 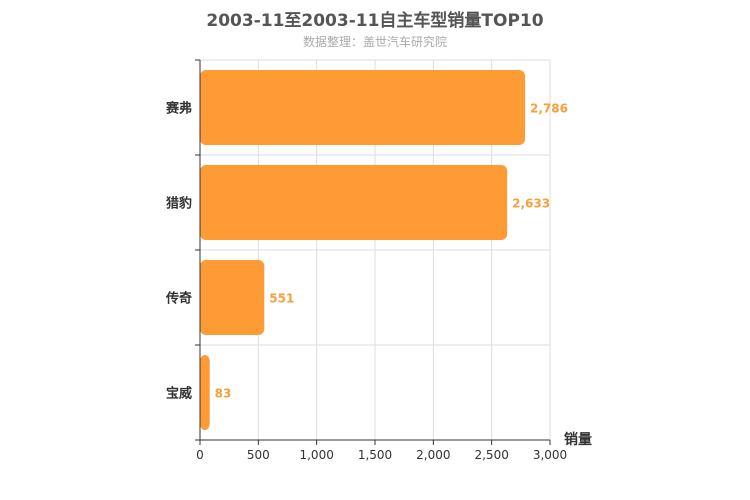 I want to click on chart-subtitle: 数据整理：盖世汽车研究院, so click(x=374, y=42).